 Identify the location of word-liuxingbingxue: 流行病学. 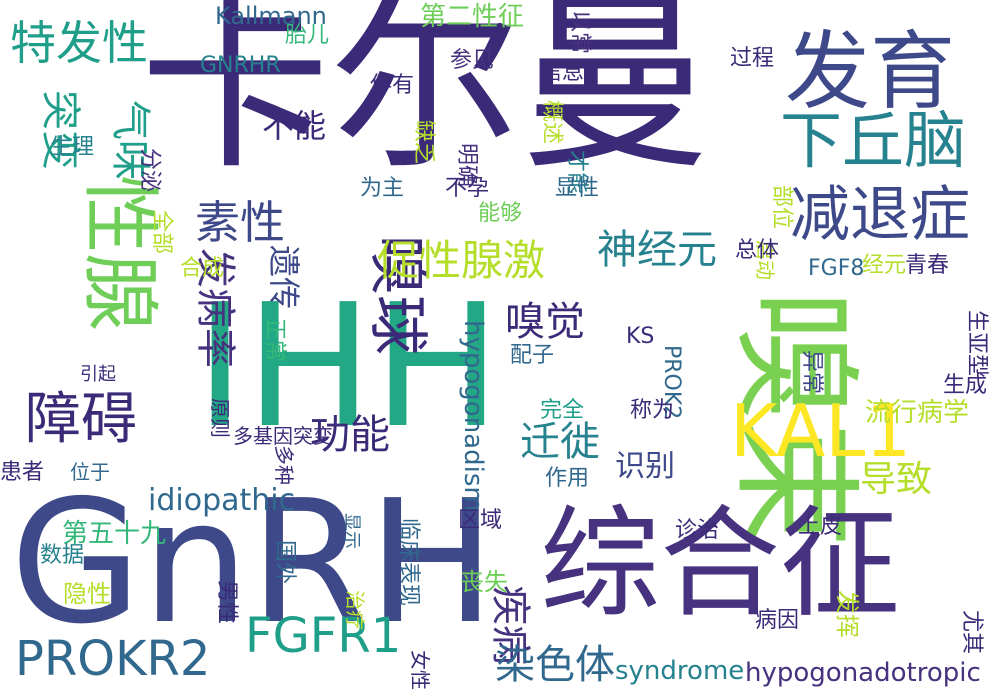
(917, 413).